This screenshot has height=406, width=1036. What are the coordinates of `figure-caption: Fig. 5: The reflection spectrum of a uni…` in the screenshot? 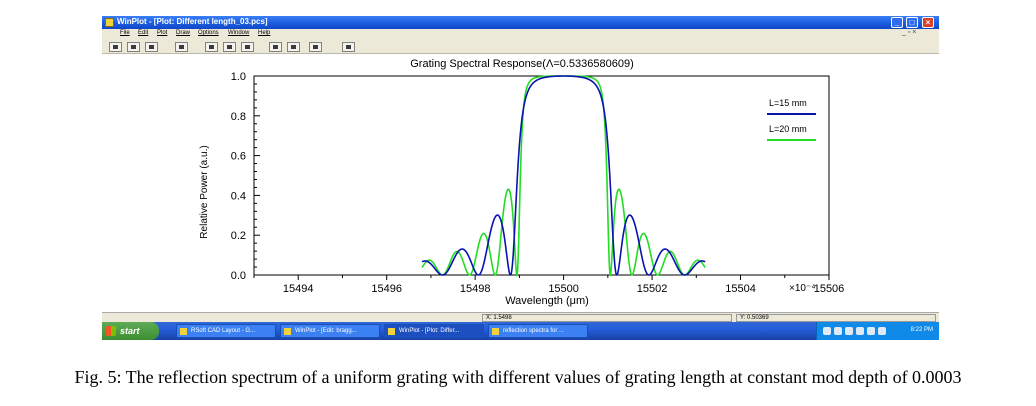 It's located at (518, 377).